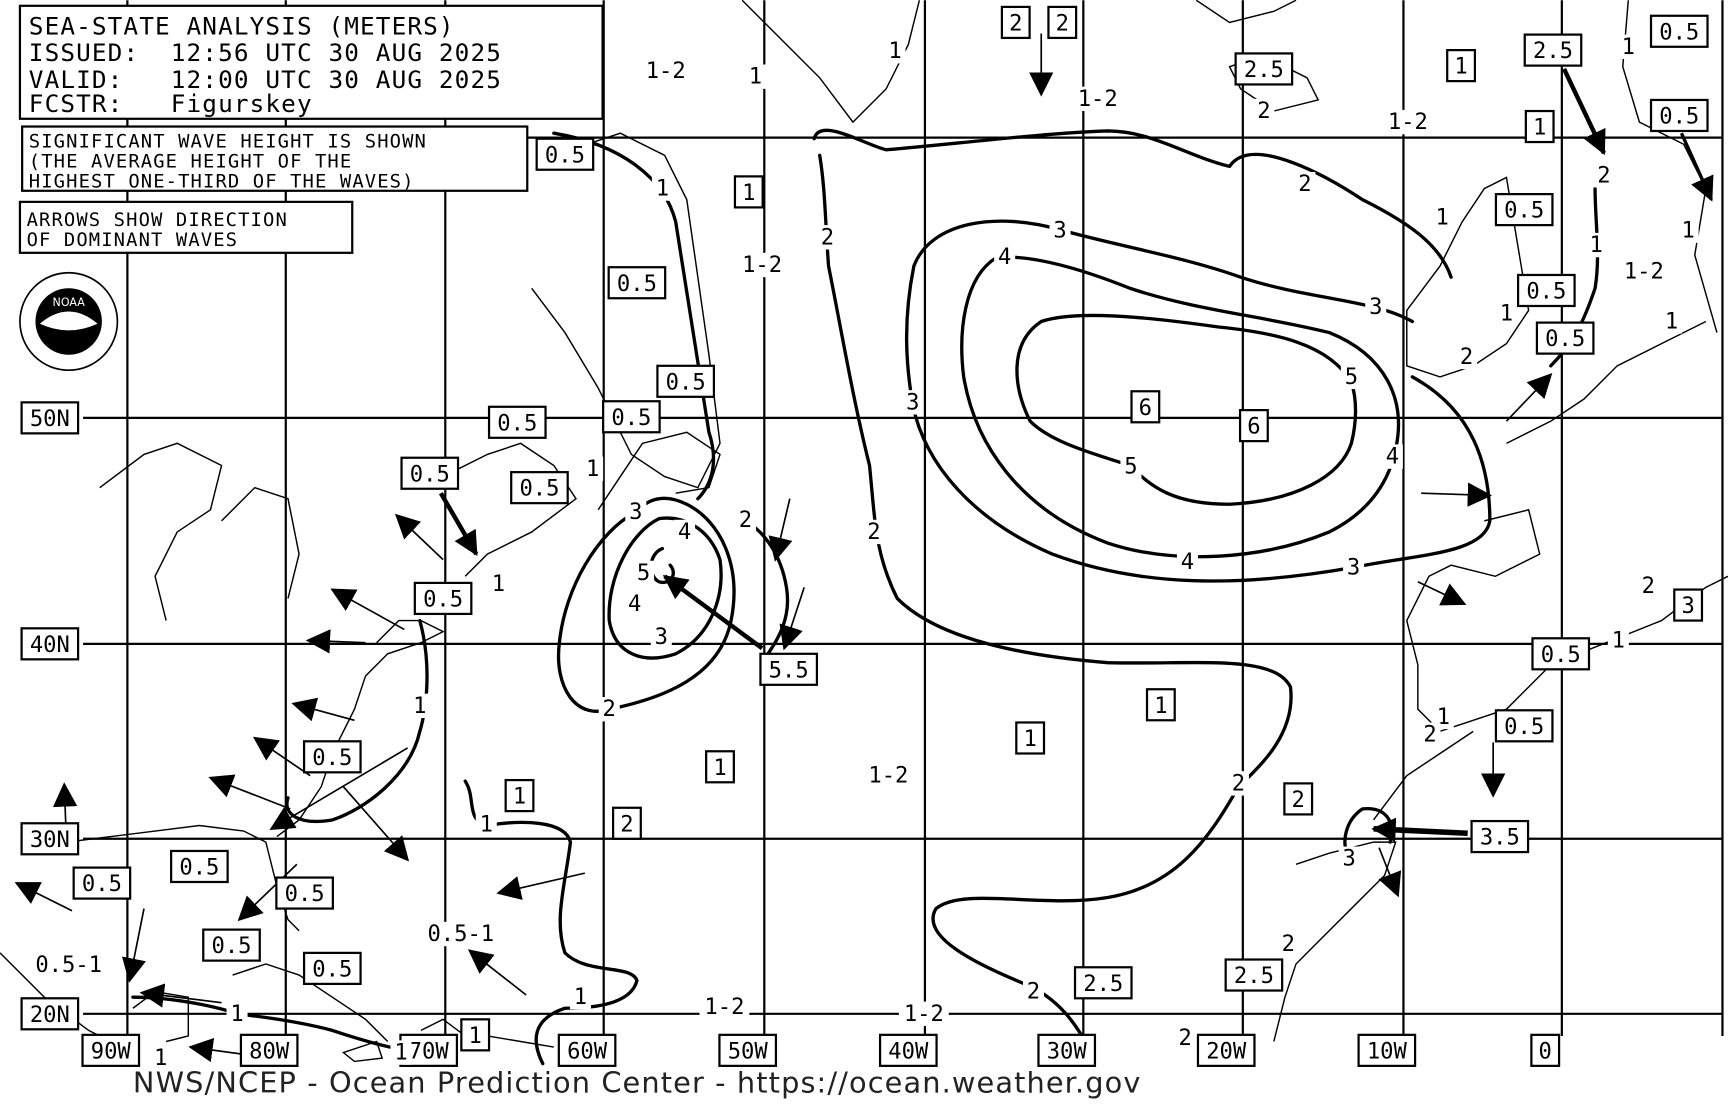 This screenshot has width=1728, height=1106. I want to click on note-line: (THE AVERAGE HEIGHT OF THE, so click(191, 162).